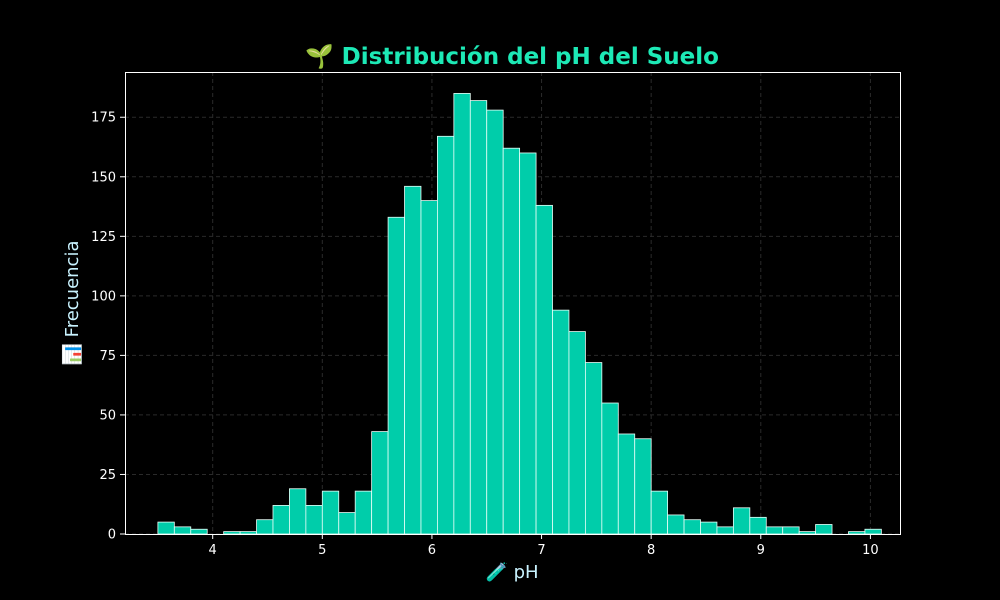 The image size is (1000, 600). I want to click on y-tick-label: 25, so click(107, 475).